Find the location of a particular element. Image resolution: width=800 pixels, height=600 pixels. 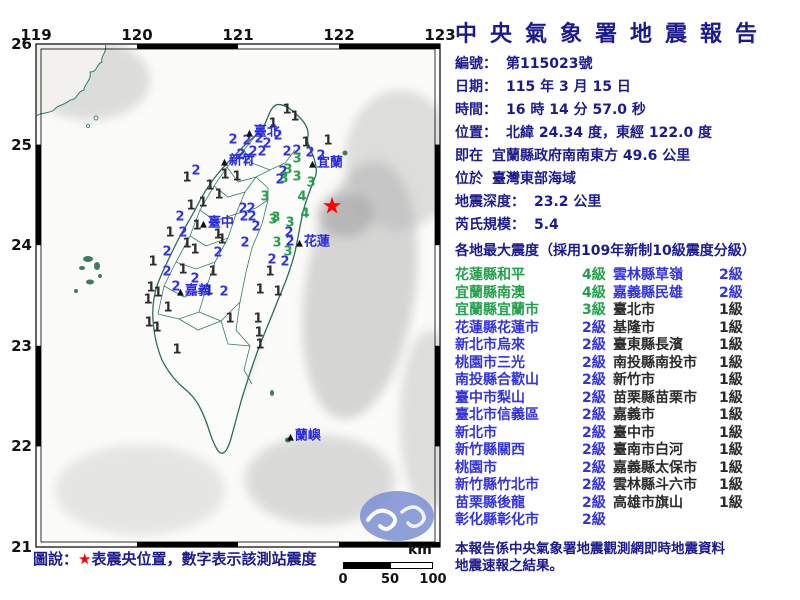

city-name: 嘉義 is located at coordinates (197, 291).